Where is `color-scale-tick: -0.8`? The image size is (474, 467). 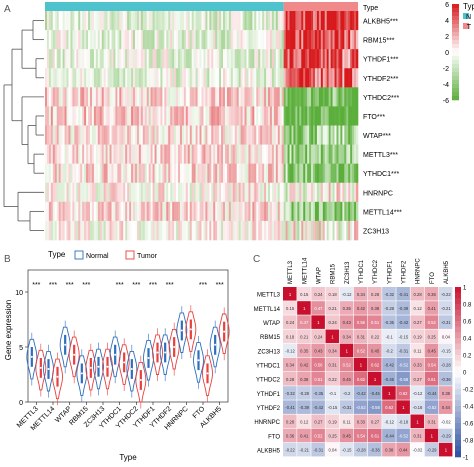 color-scale-tick: -0.8 is located at coordinates (468, 442).